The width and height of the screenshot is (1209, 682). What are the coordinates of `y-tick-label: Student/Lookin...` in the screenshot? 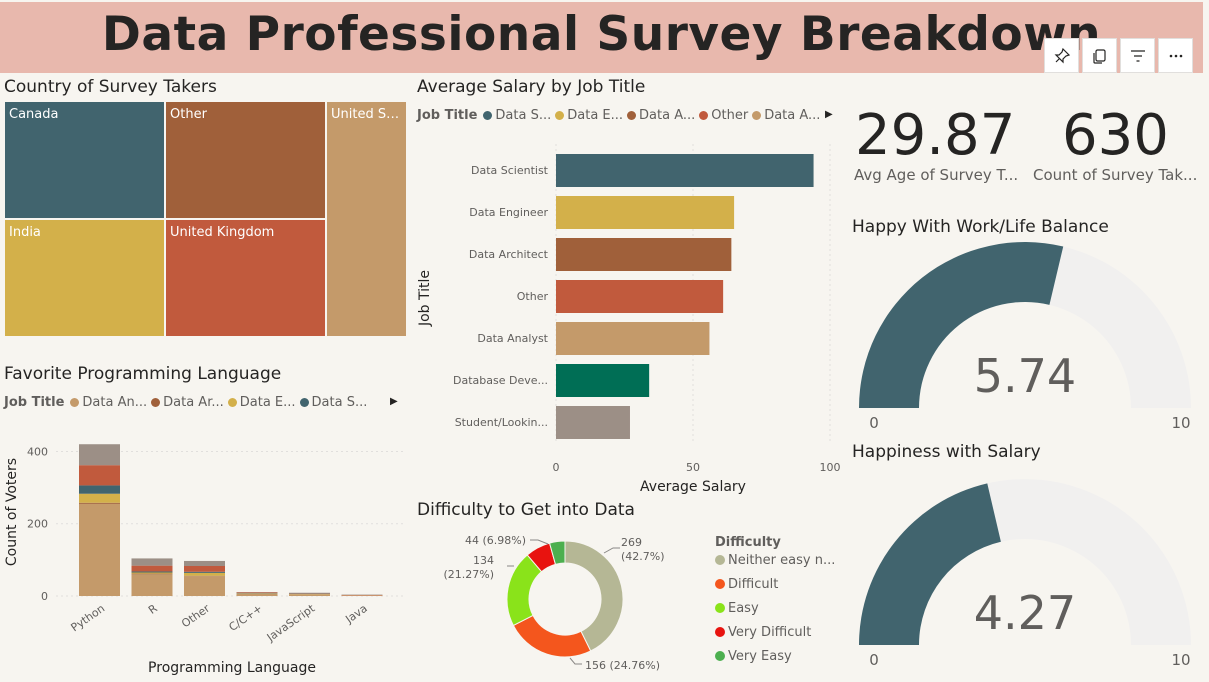 It's located at (501, 422).